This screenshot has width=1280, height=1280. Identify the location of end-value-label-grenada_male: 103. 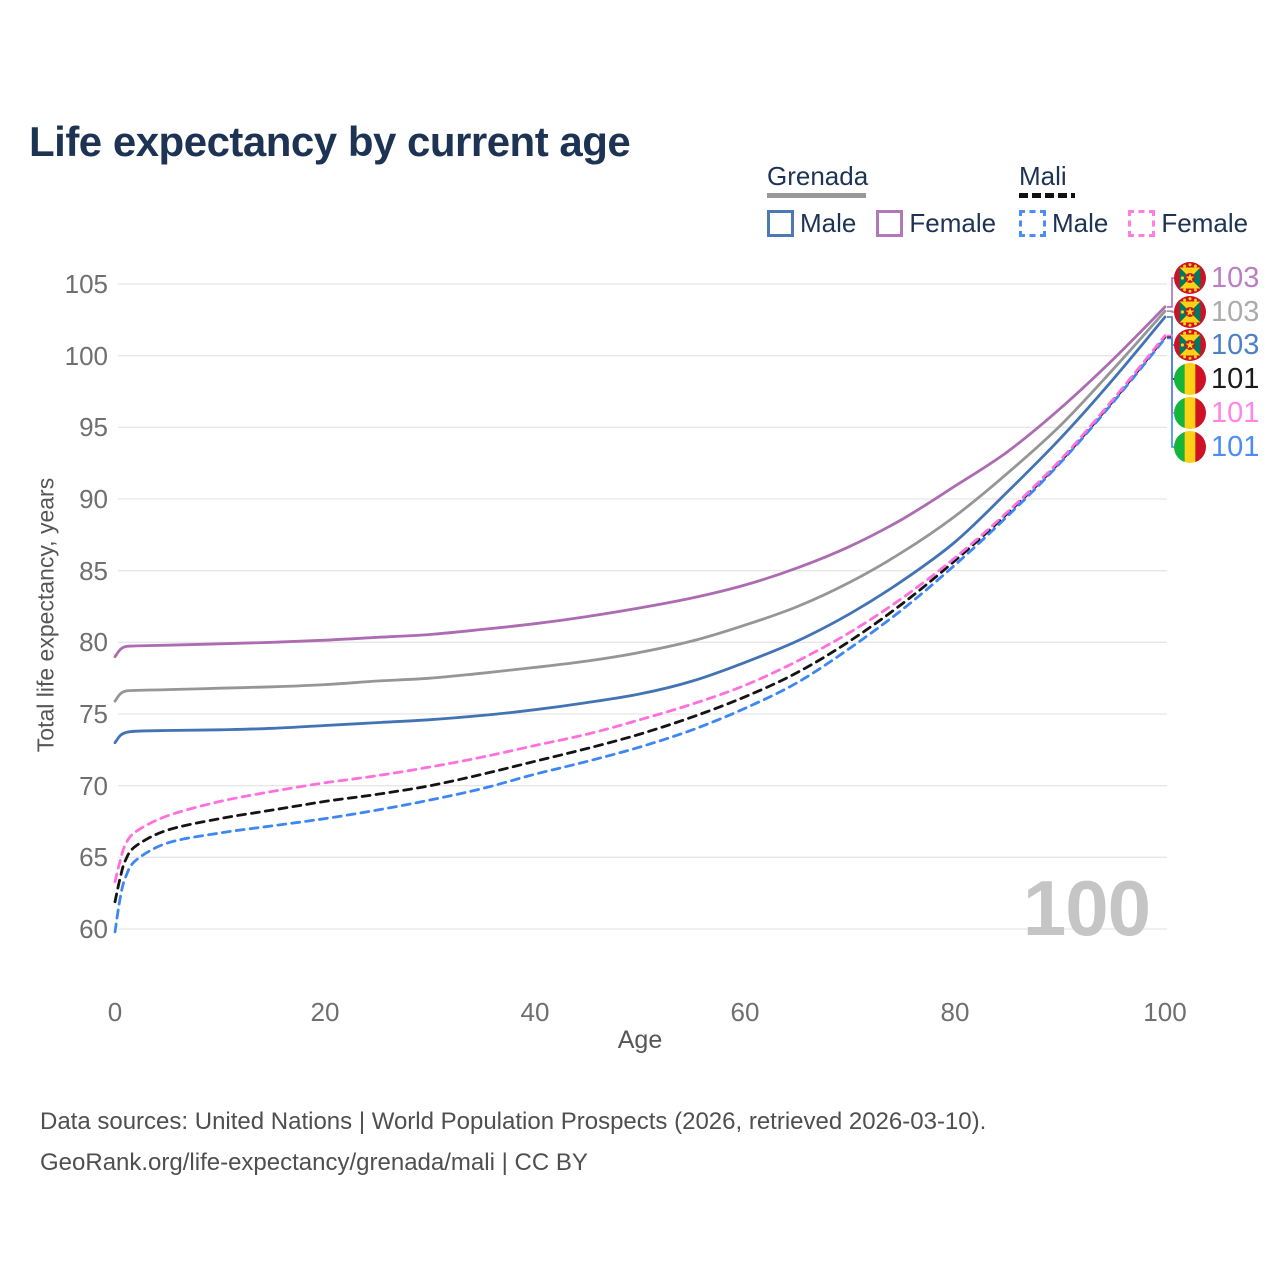
(1235, 345).